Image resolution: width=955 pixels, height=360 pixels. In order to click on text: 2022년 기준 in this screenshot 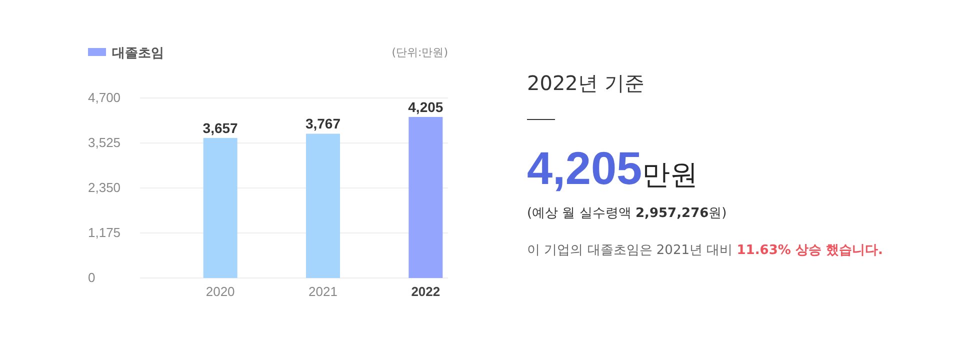, I will do `click(585, 83)`.